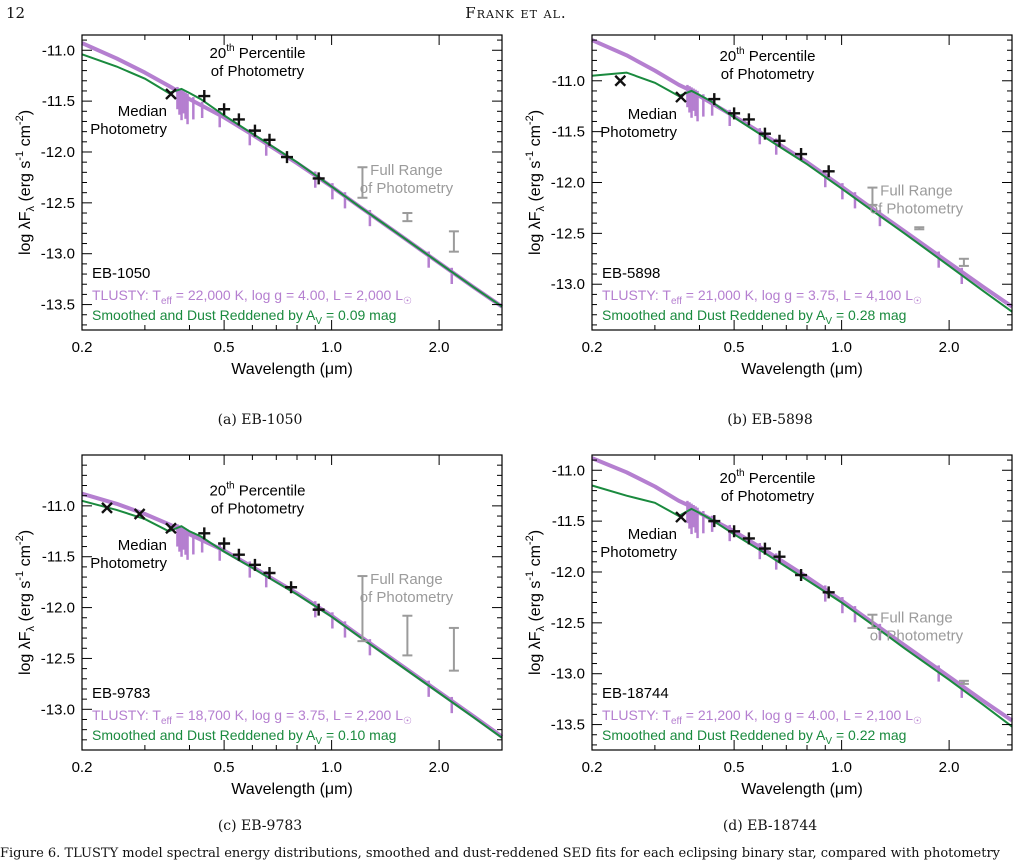 The image size is (1032, 862). What do you see at coordinates (121, 273) in the screenshot?
I see `star-name-label: EB-1050` at bounding box center [121, 273].